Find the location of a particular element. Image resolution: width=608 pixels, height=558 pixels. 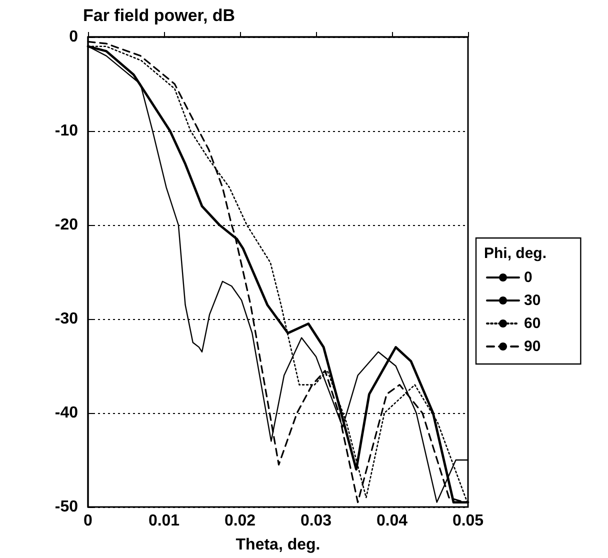

x-axis-title: Theta, deg. is located at coordinates (278, 545).